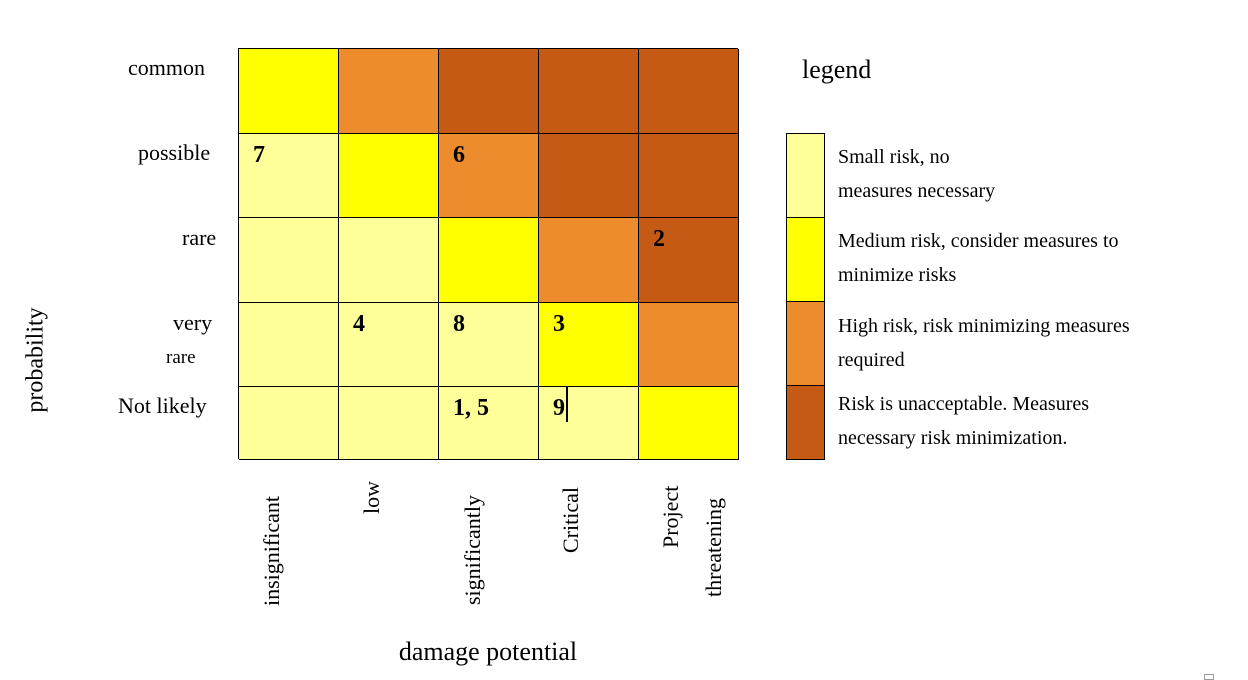  I want to click on y-axis-title: probability, so click(35, 360).